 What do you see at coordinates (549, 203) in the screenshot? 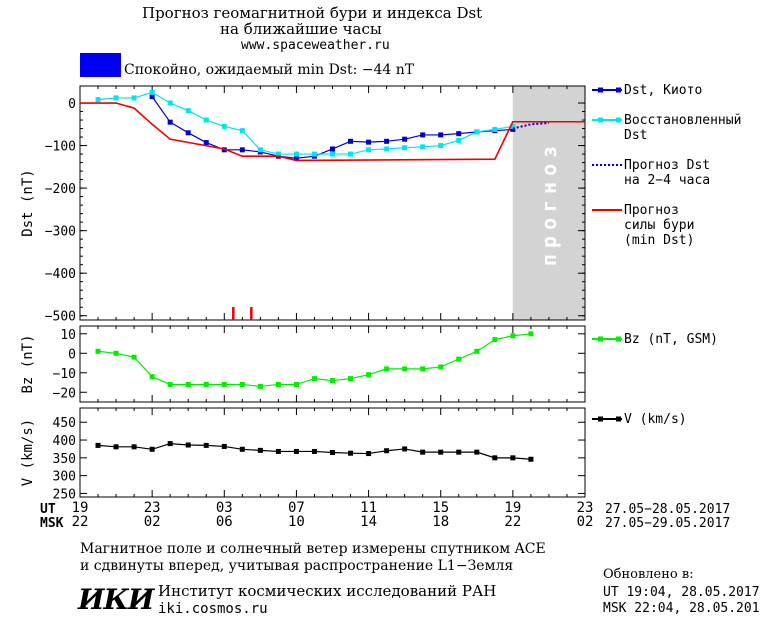
I see `forecast-region-label: прогноз` at bounding box center [549, 203].